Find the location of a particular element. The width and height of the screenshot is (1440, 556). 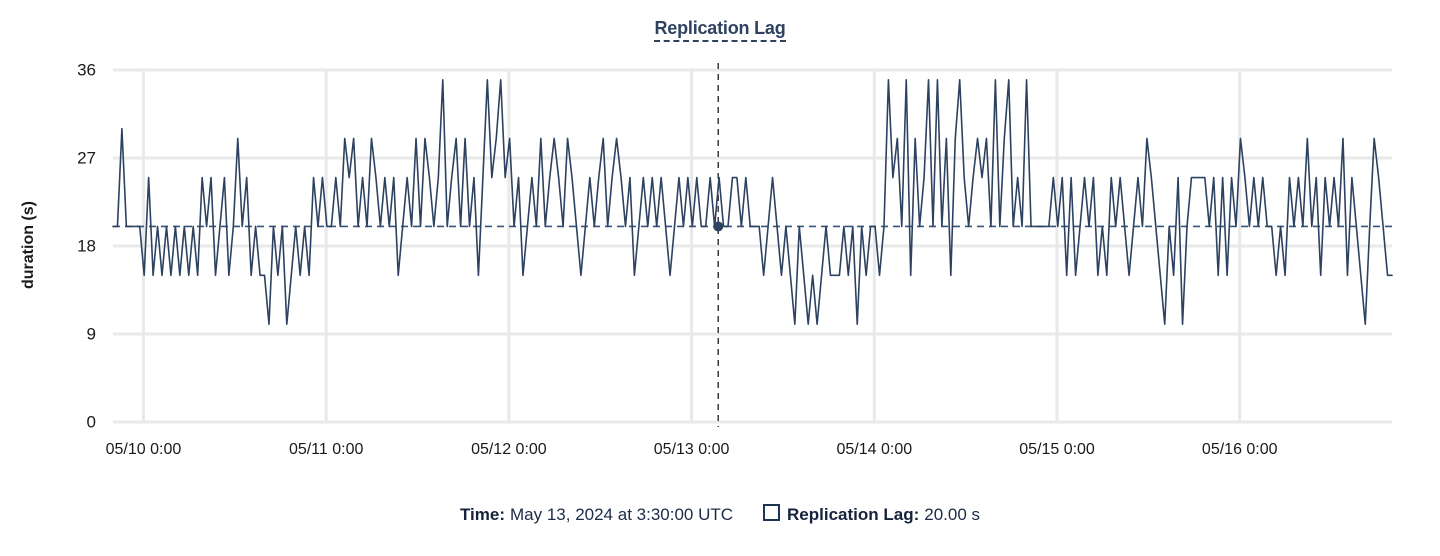

y-tick-labels-group: 0 9 18 27 36 is located at coordinates (86, 245).